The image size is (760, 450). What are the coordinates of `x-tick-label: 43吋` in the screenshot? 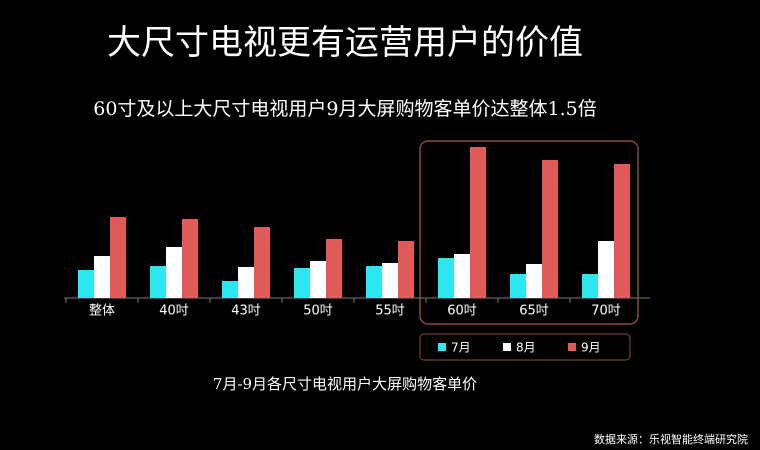 It's located at (246, 311).